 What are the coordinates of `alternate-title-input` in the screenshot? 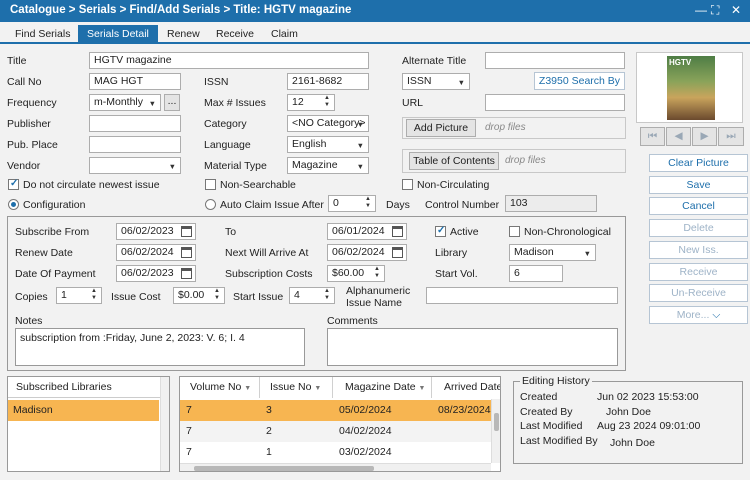 It's located at (555, 60).